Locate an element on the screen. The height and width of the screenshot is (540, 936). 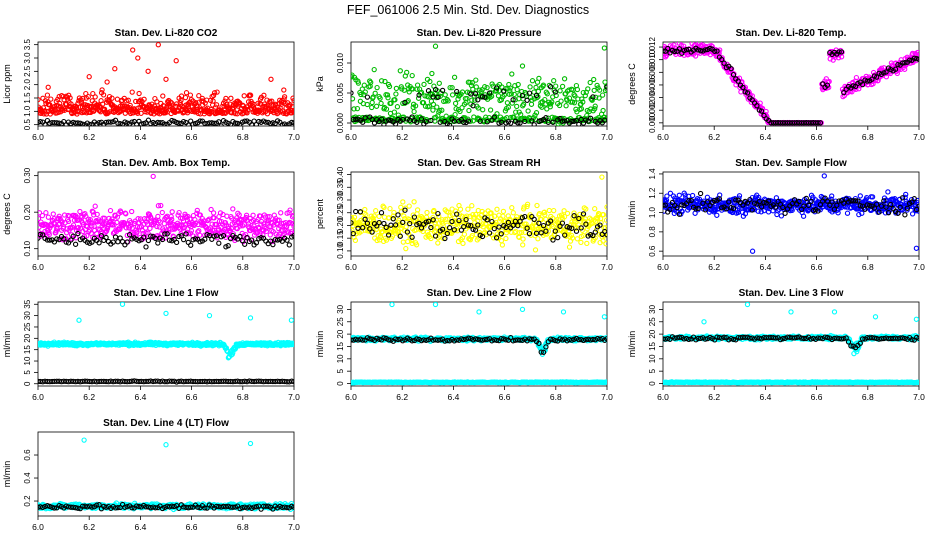
y-tick-label: 20 is located at coordinates (27, 337).